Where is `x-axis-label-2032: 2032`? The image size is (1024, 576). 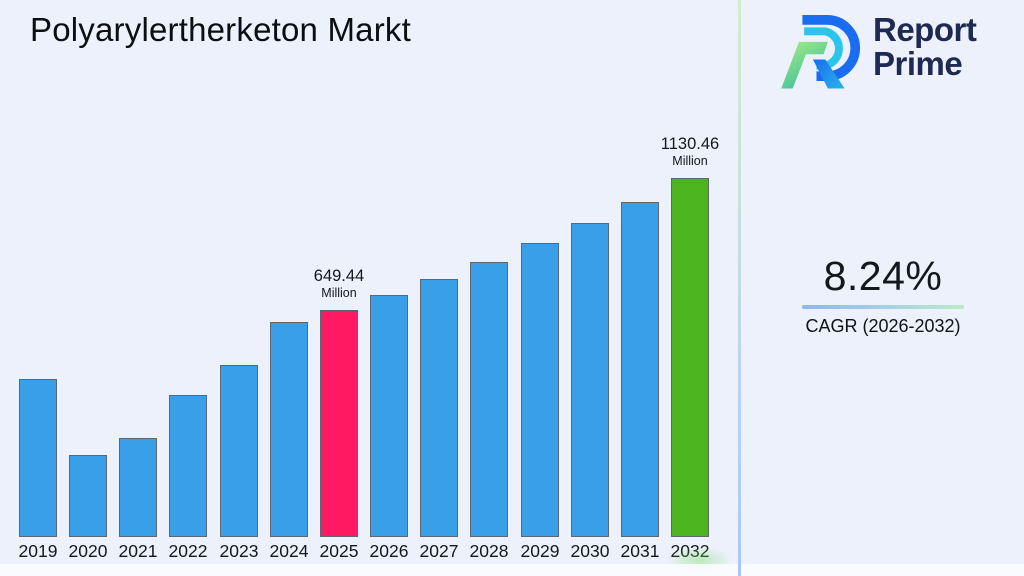
x-axis-label-2032: 2032 is located at coordinates (690, 551).